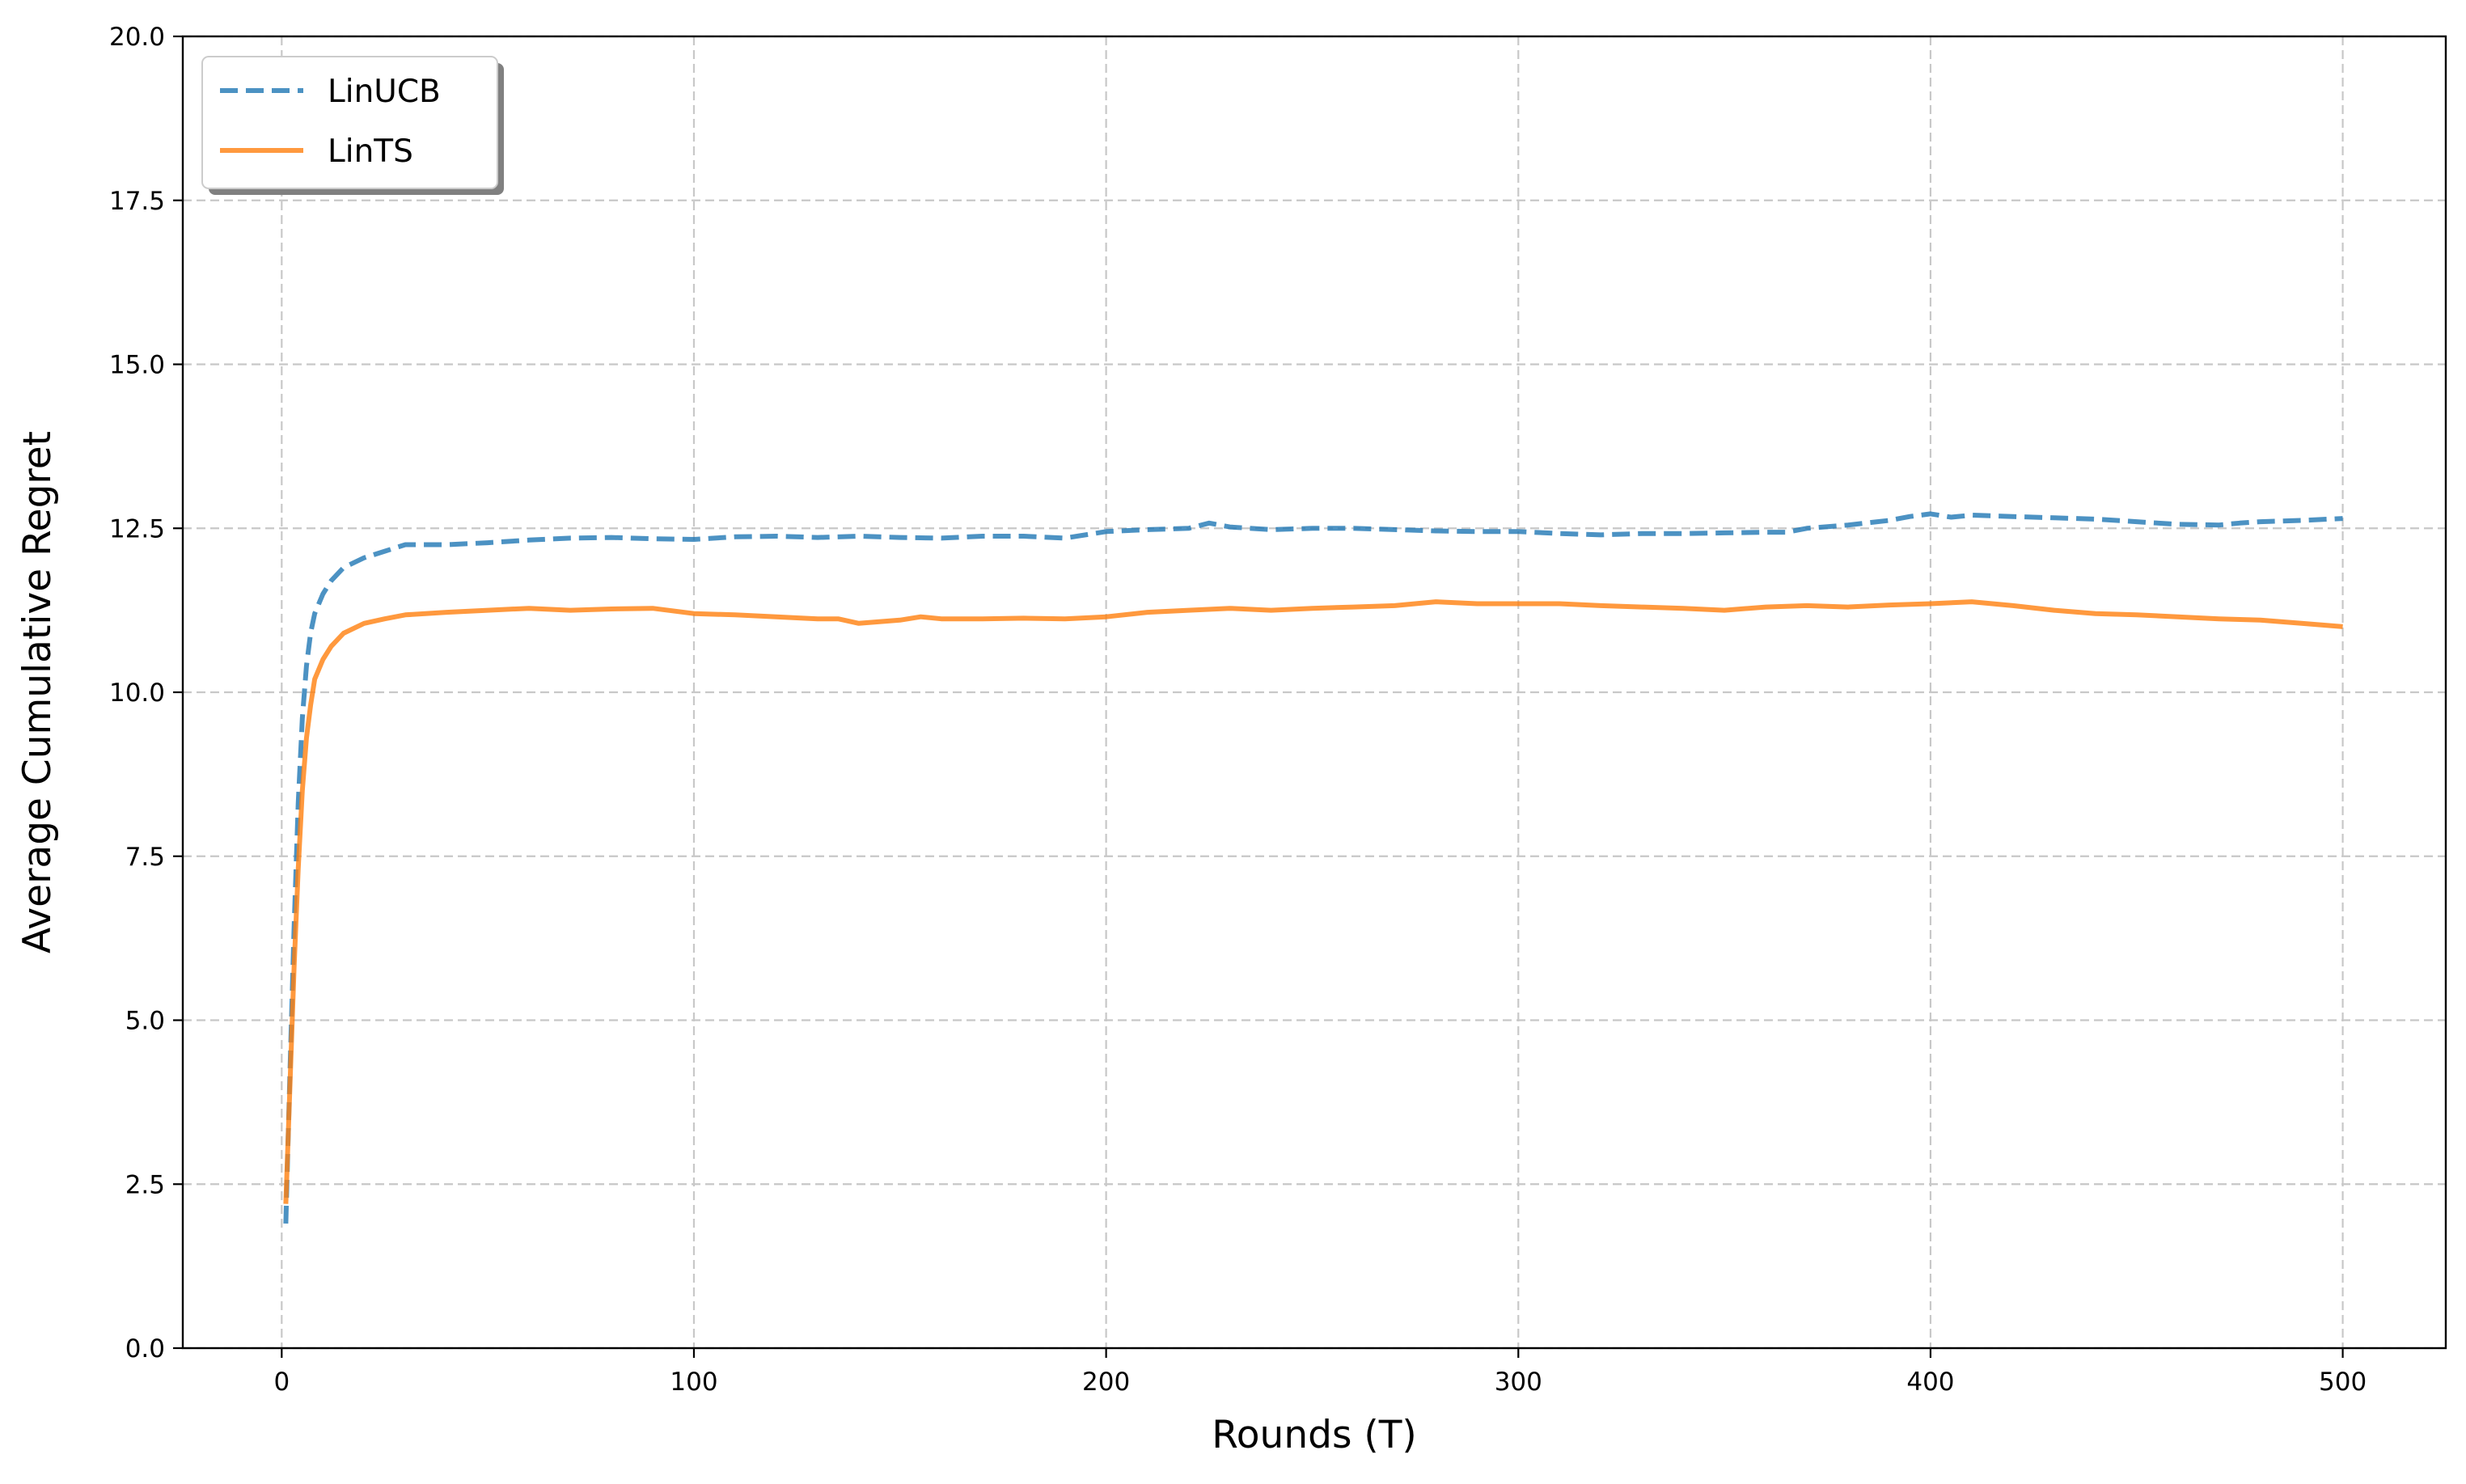  What do you see at coordinates (145, 1022) in the screenshot?
I see `y-tick-label: 5.0` at bounding box center [145, 1022].